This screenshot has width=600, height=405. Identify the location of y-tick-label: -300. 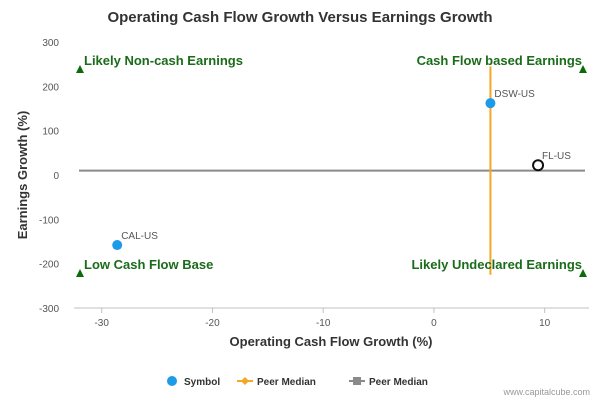
(49, 309).